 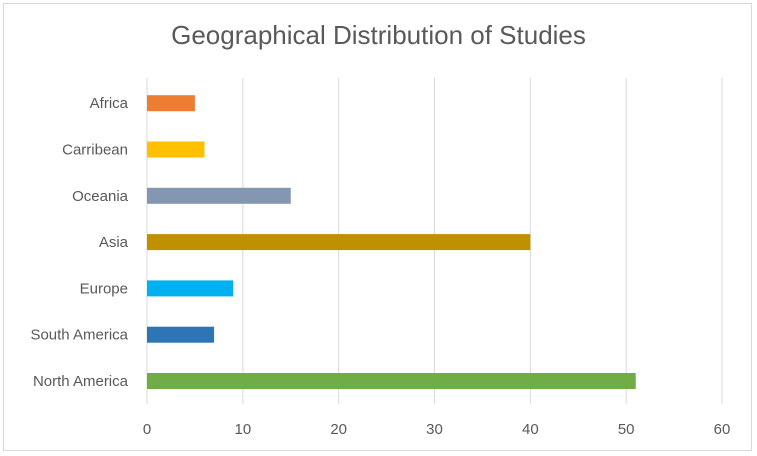 I want to click on bar-south-america, so click(x=181, y=334).